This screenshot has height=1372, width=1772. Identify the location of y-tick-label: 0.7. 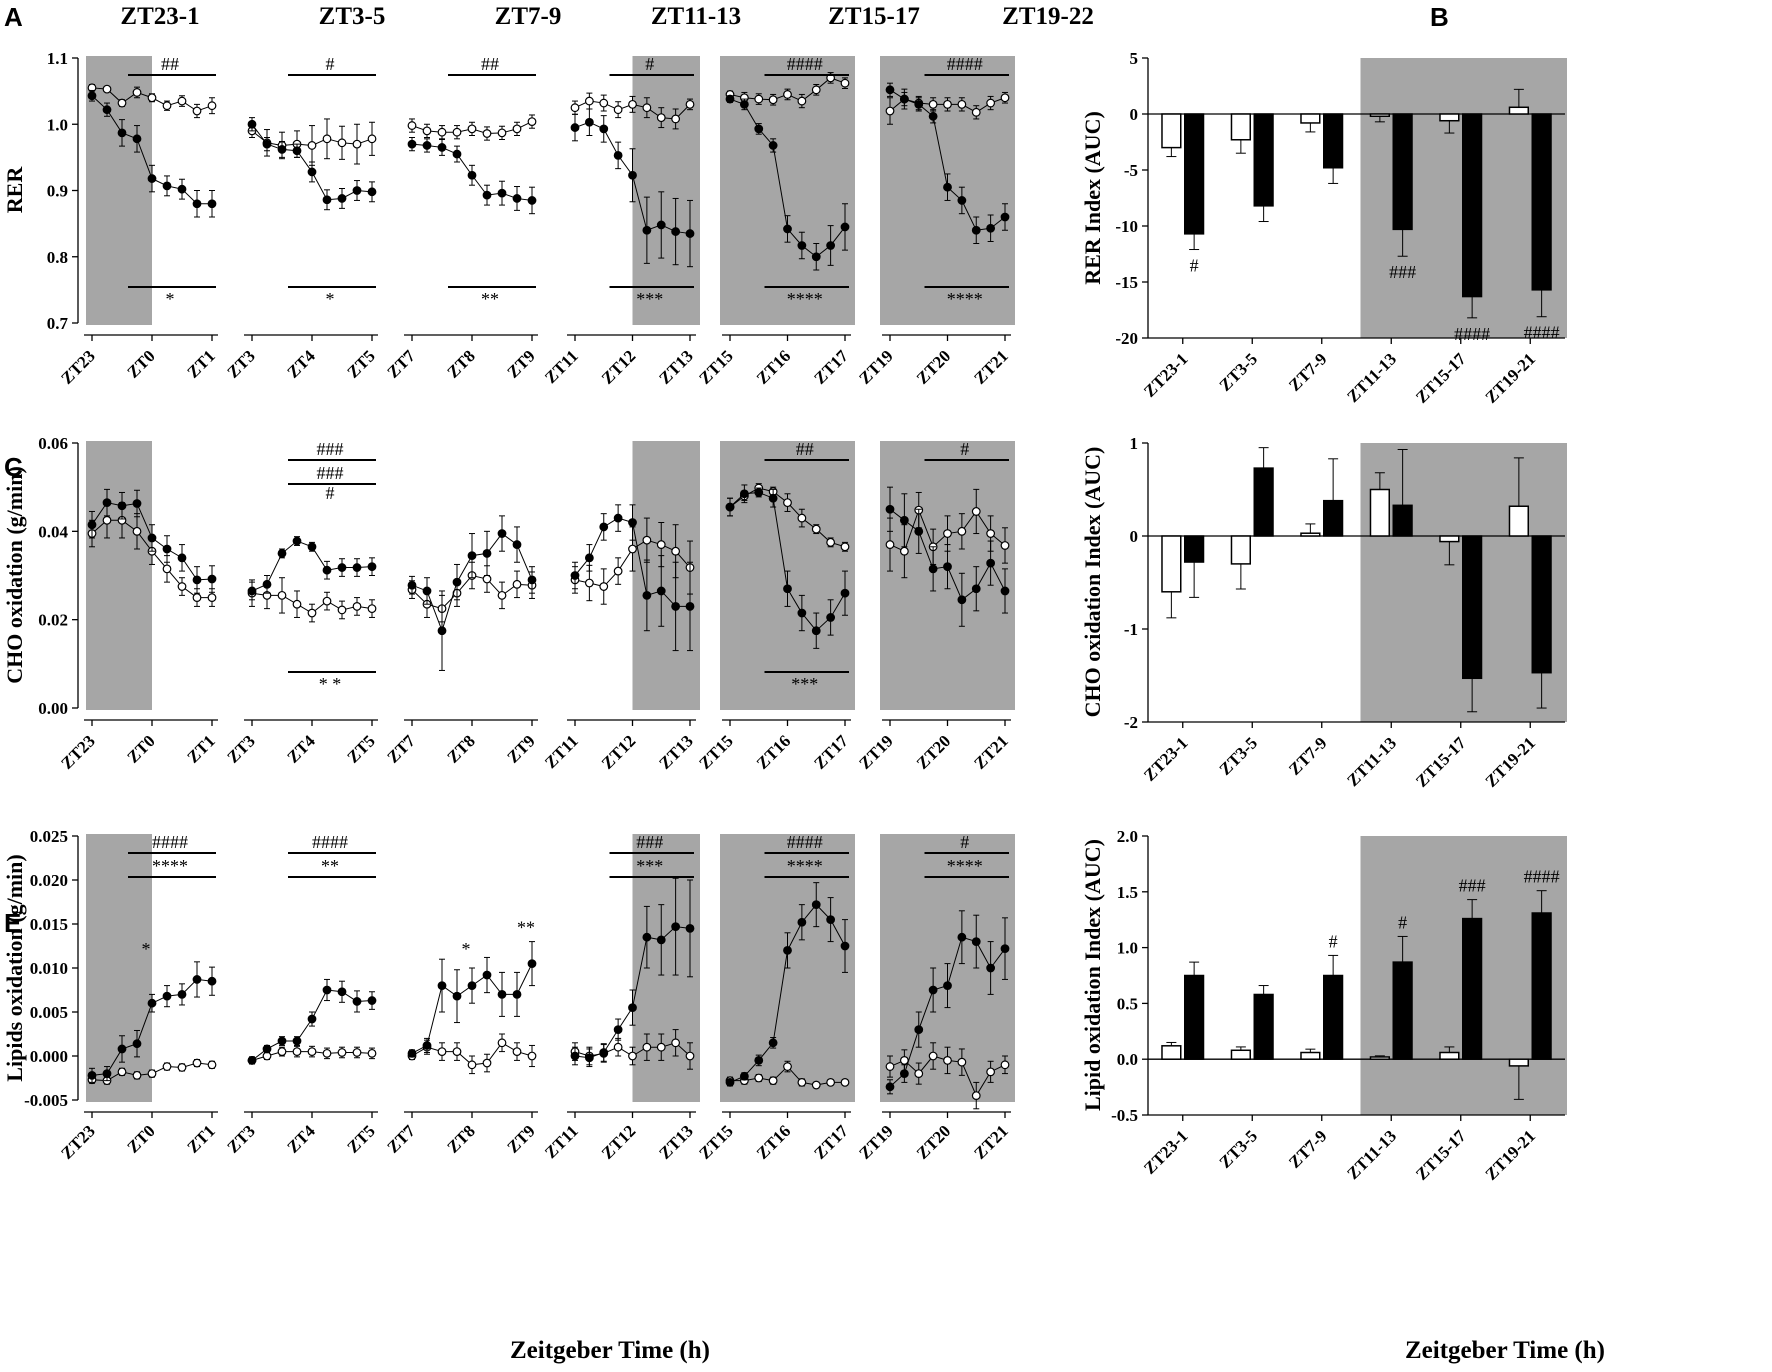
(58, 323).